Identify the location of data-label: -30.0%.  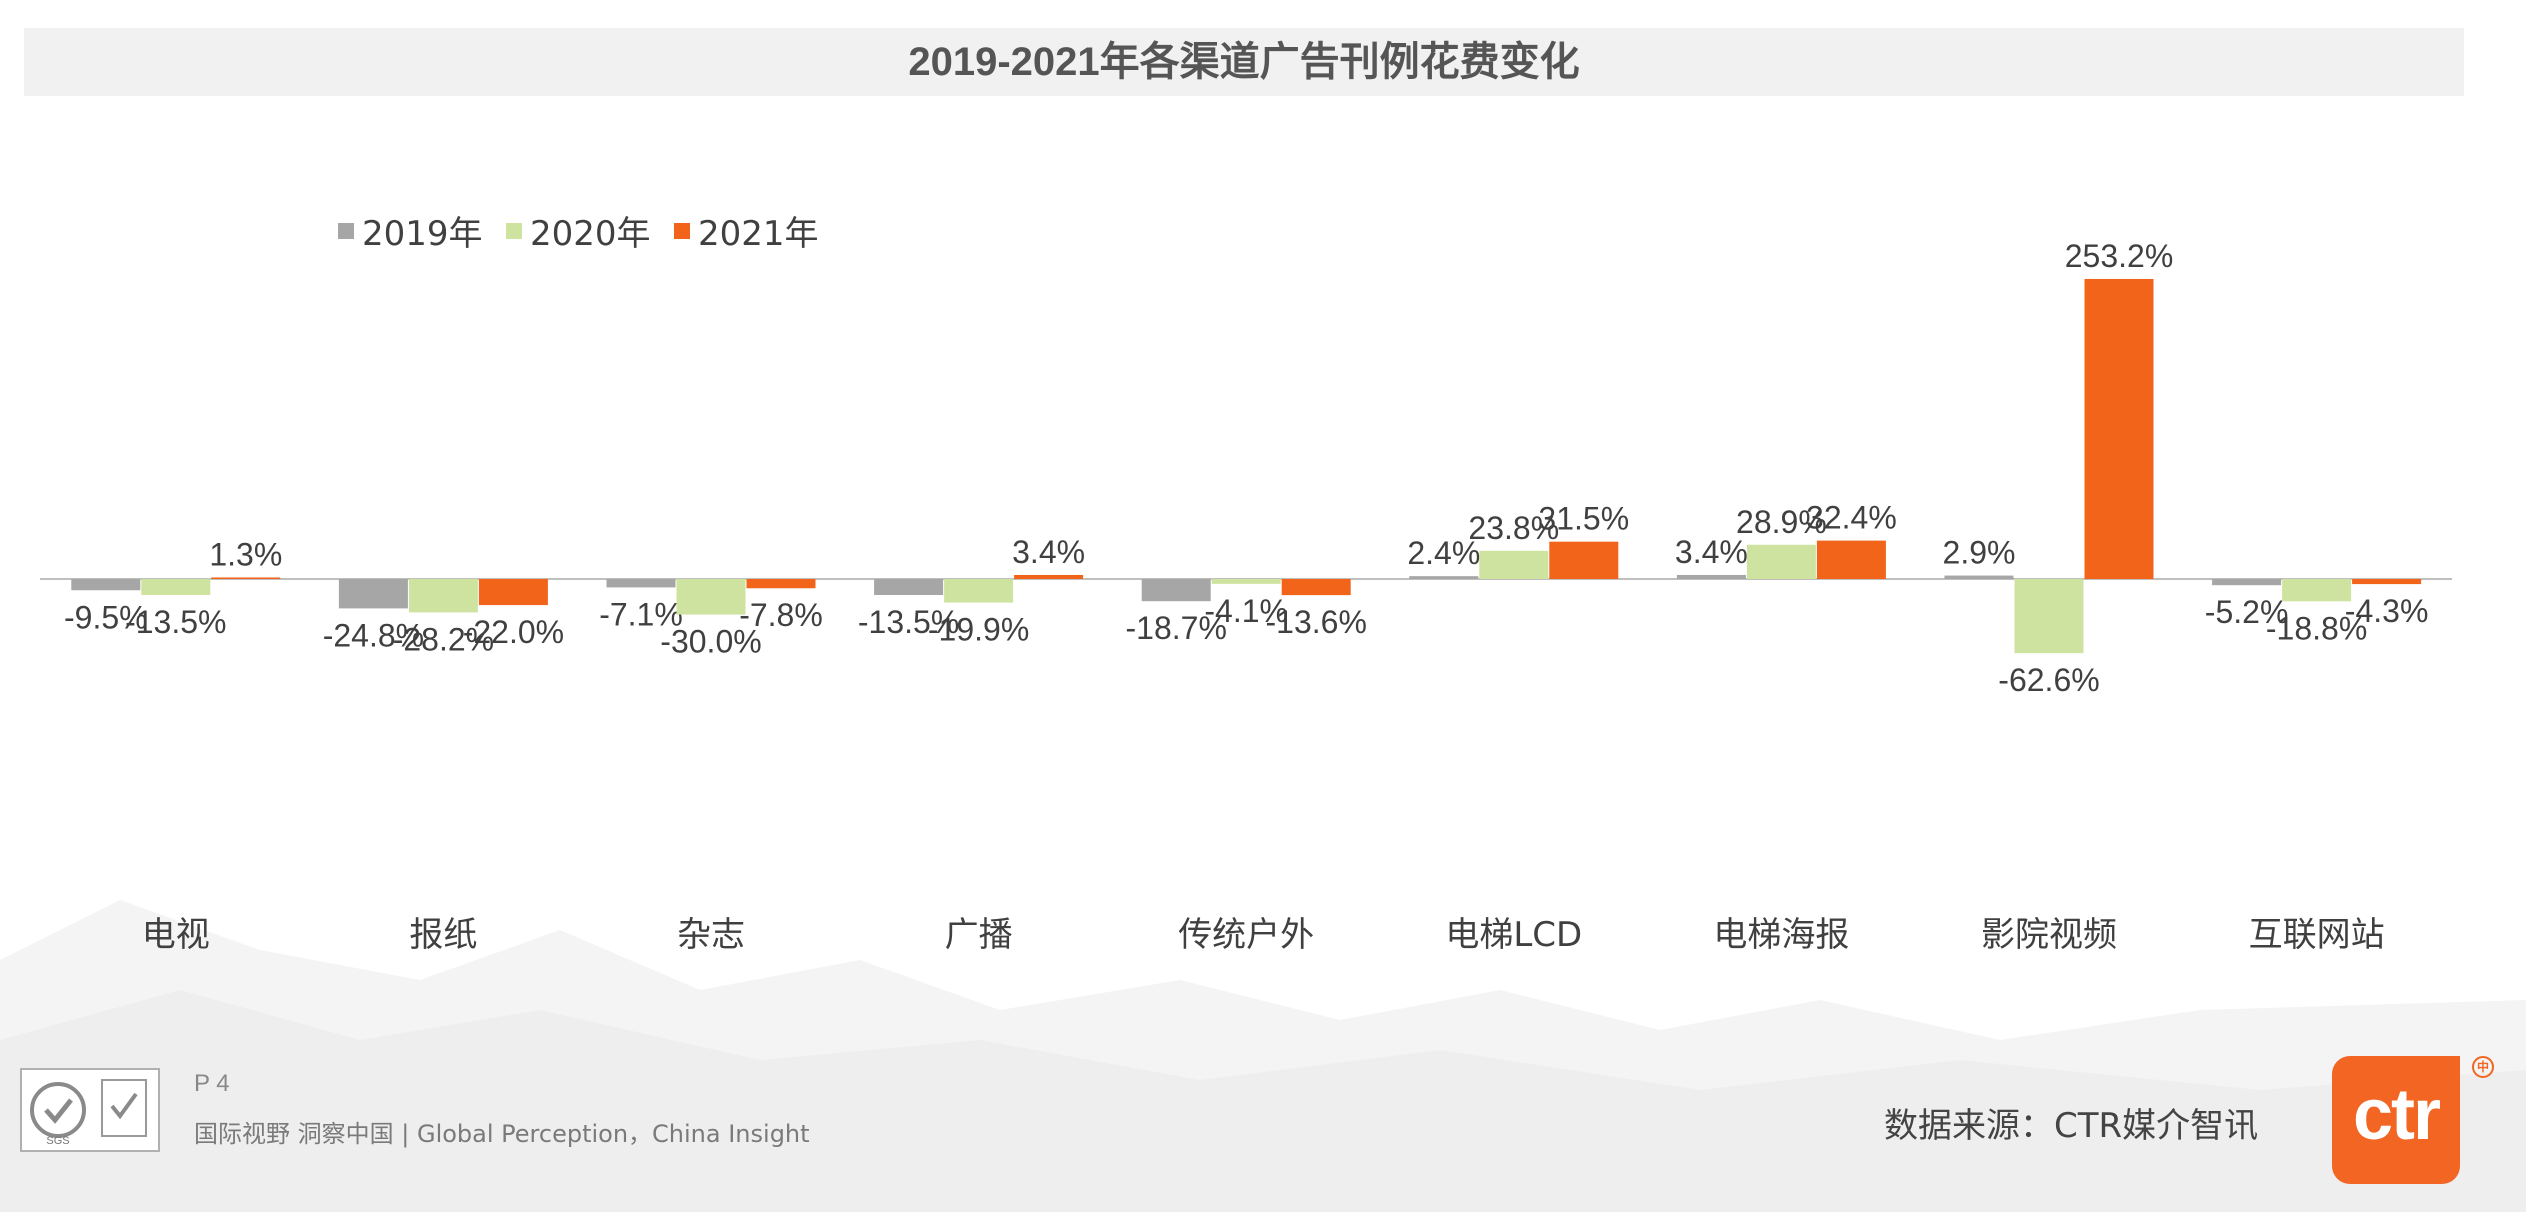
(710, 642).